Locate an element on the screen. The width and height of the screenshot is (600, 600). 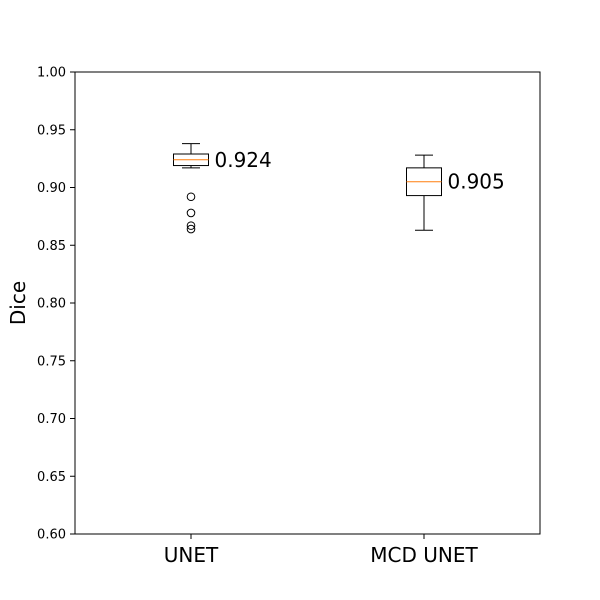
y-tick-label: 0.80 is located at coordinates (51, 304).